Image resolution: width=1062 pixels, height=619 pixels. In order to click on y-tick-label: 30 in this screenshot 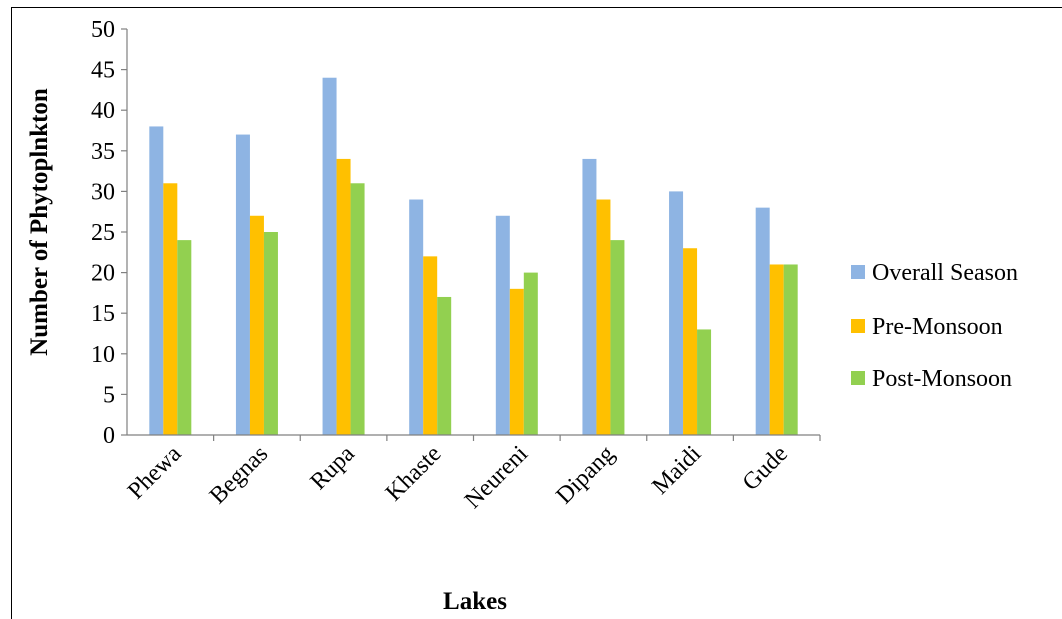, I will do `click(103, 192)`.